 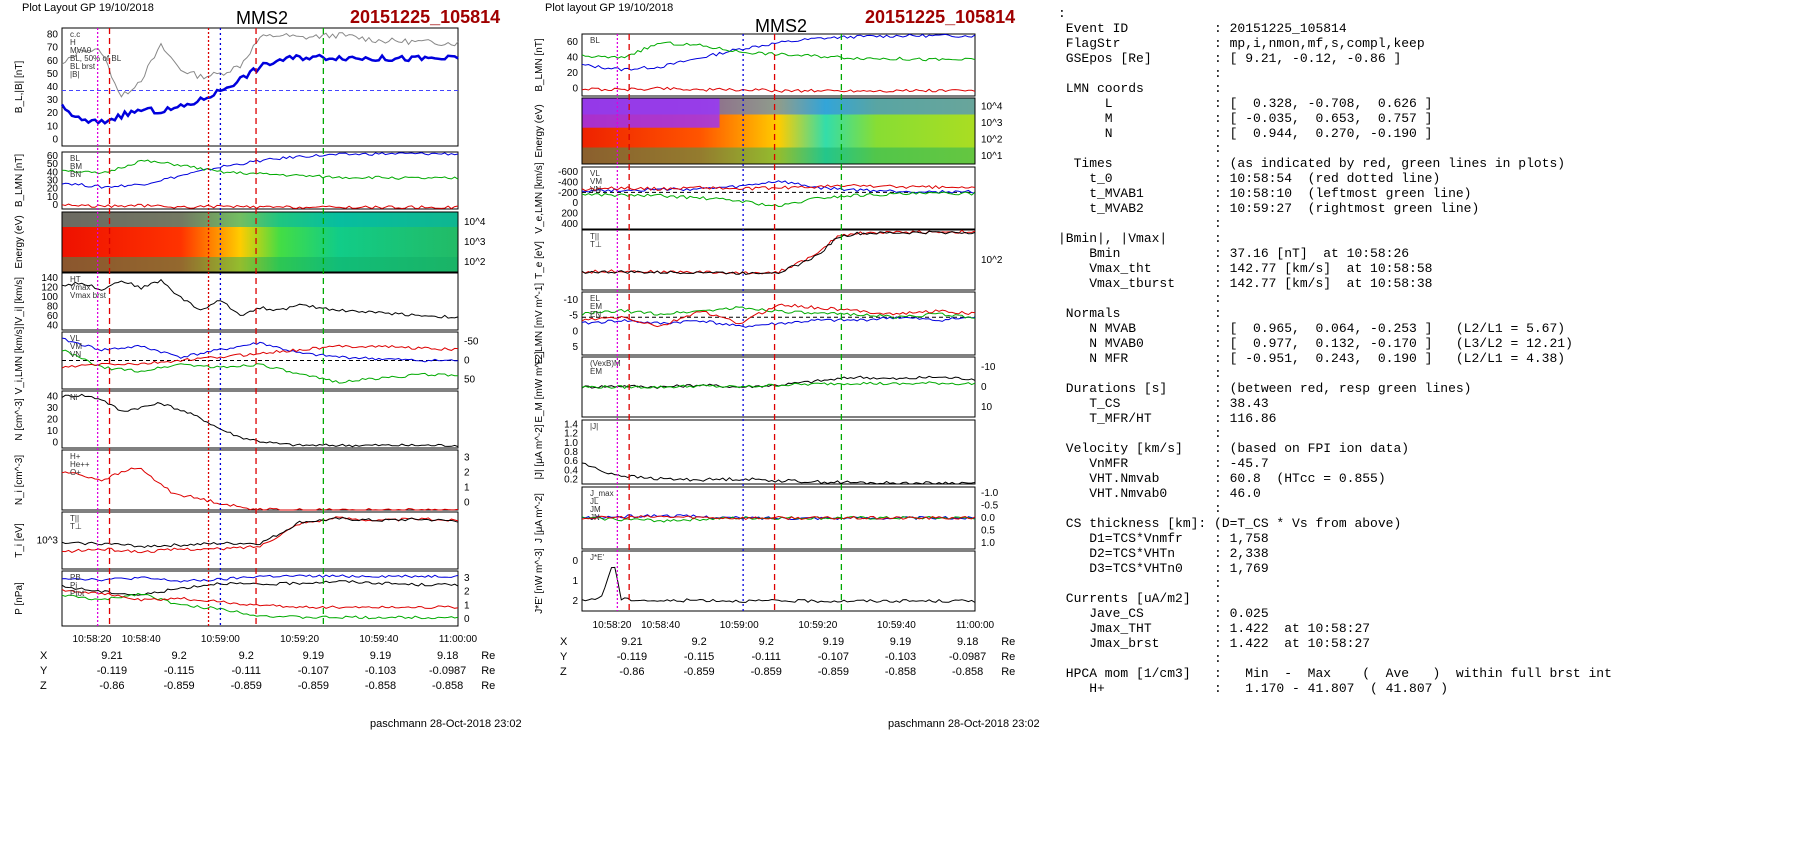 What do you see at coordinates (564, 657) in the screenshot?
I see `right-coord-axis-label: Y` at bounding box center [564, 657].